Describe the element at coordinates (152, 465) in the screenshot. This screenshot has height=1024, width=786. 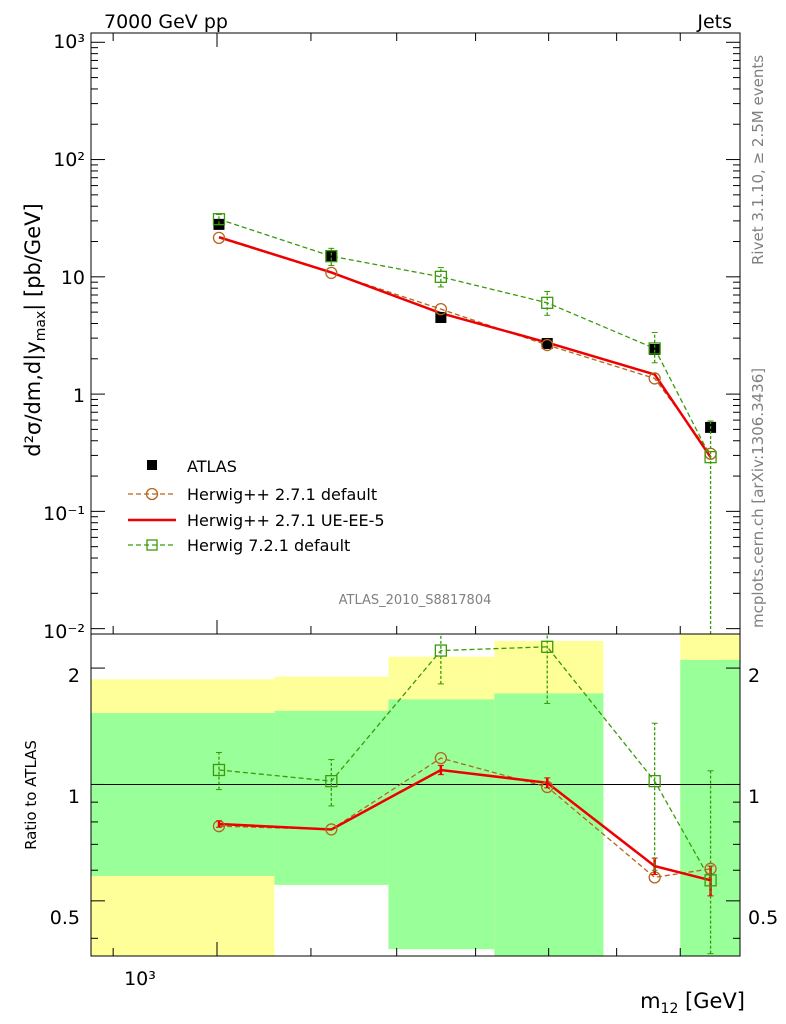
I see `legend-atlas-marker` at that location.